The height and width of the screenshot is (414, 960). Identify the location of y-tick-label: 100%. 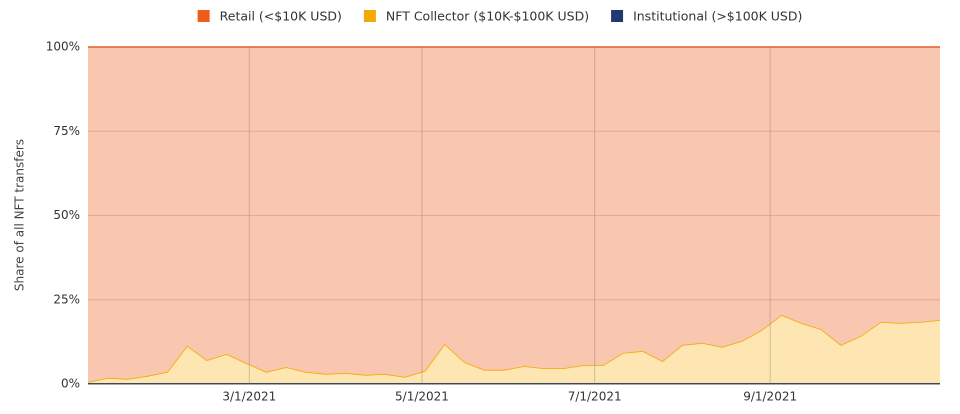
(63, 47).